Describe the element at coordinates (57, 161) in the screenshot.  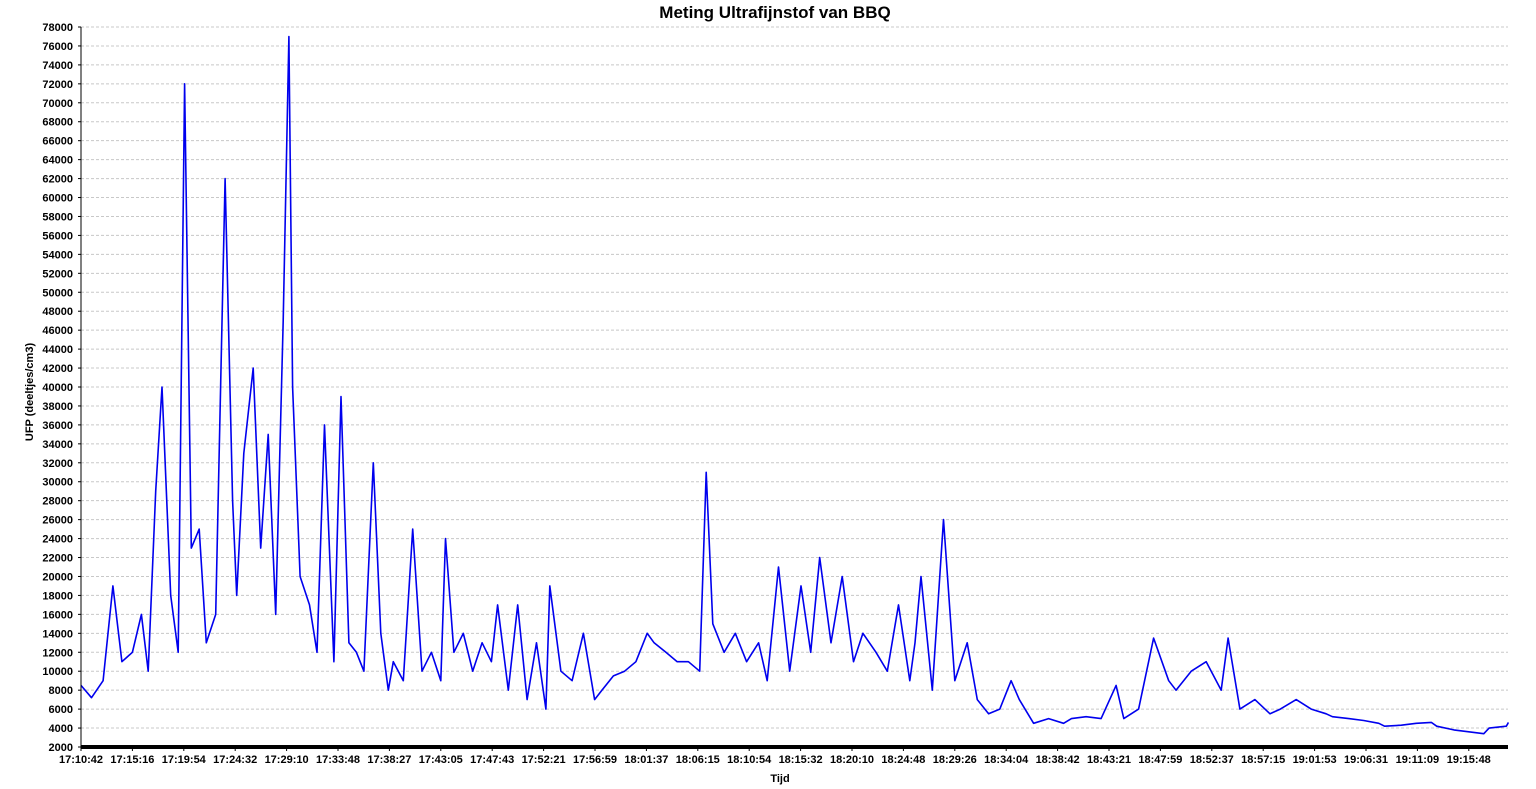
I see `y-tick-label: 64000` at that location.